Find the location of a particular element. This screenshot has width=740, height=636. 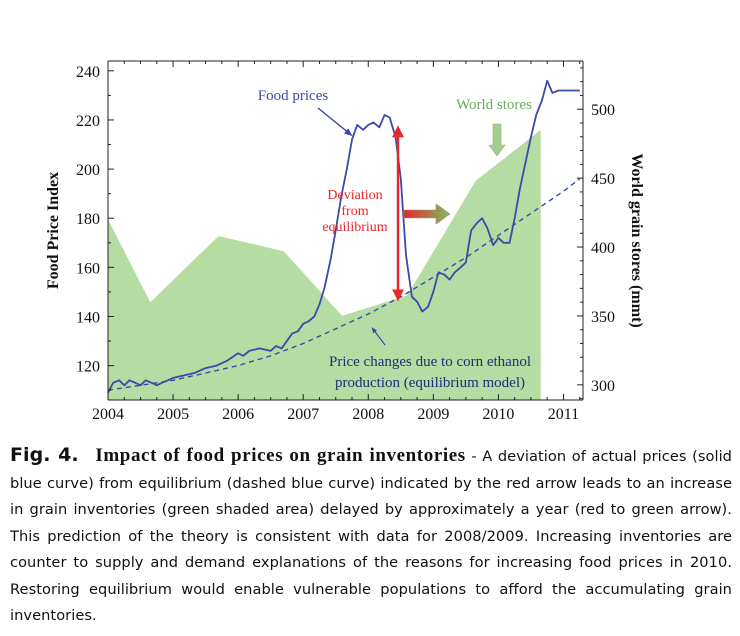

x-tick-label: 2011 is located at coordinates (563, 414).